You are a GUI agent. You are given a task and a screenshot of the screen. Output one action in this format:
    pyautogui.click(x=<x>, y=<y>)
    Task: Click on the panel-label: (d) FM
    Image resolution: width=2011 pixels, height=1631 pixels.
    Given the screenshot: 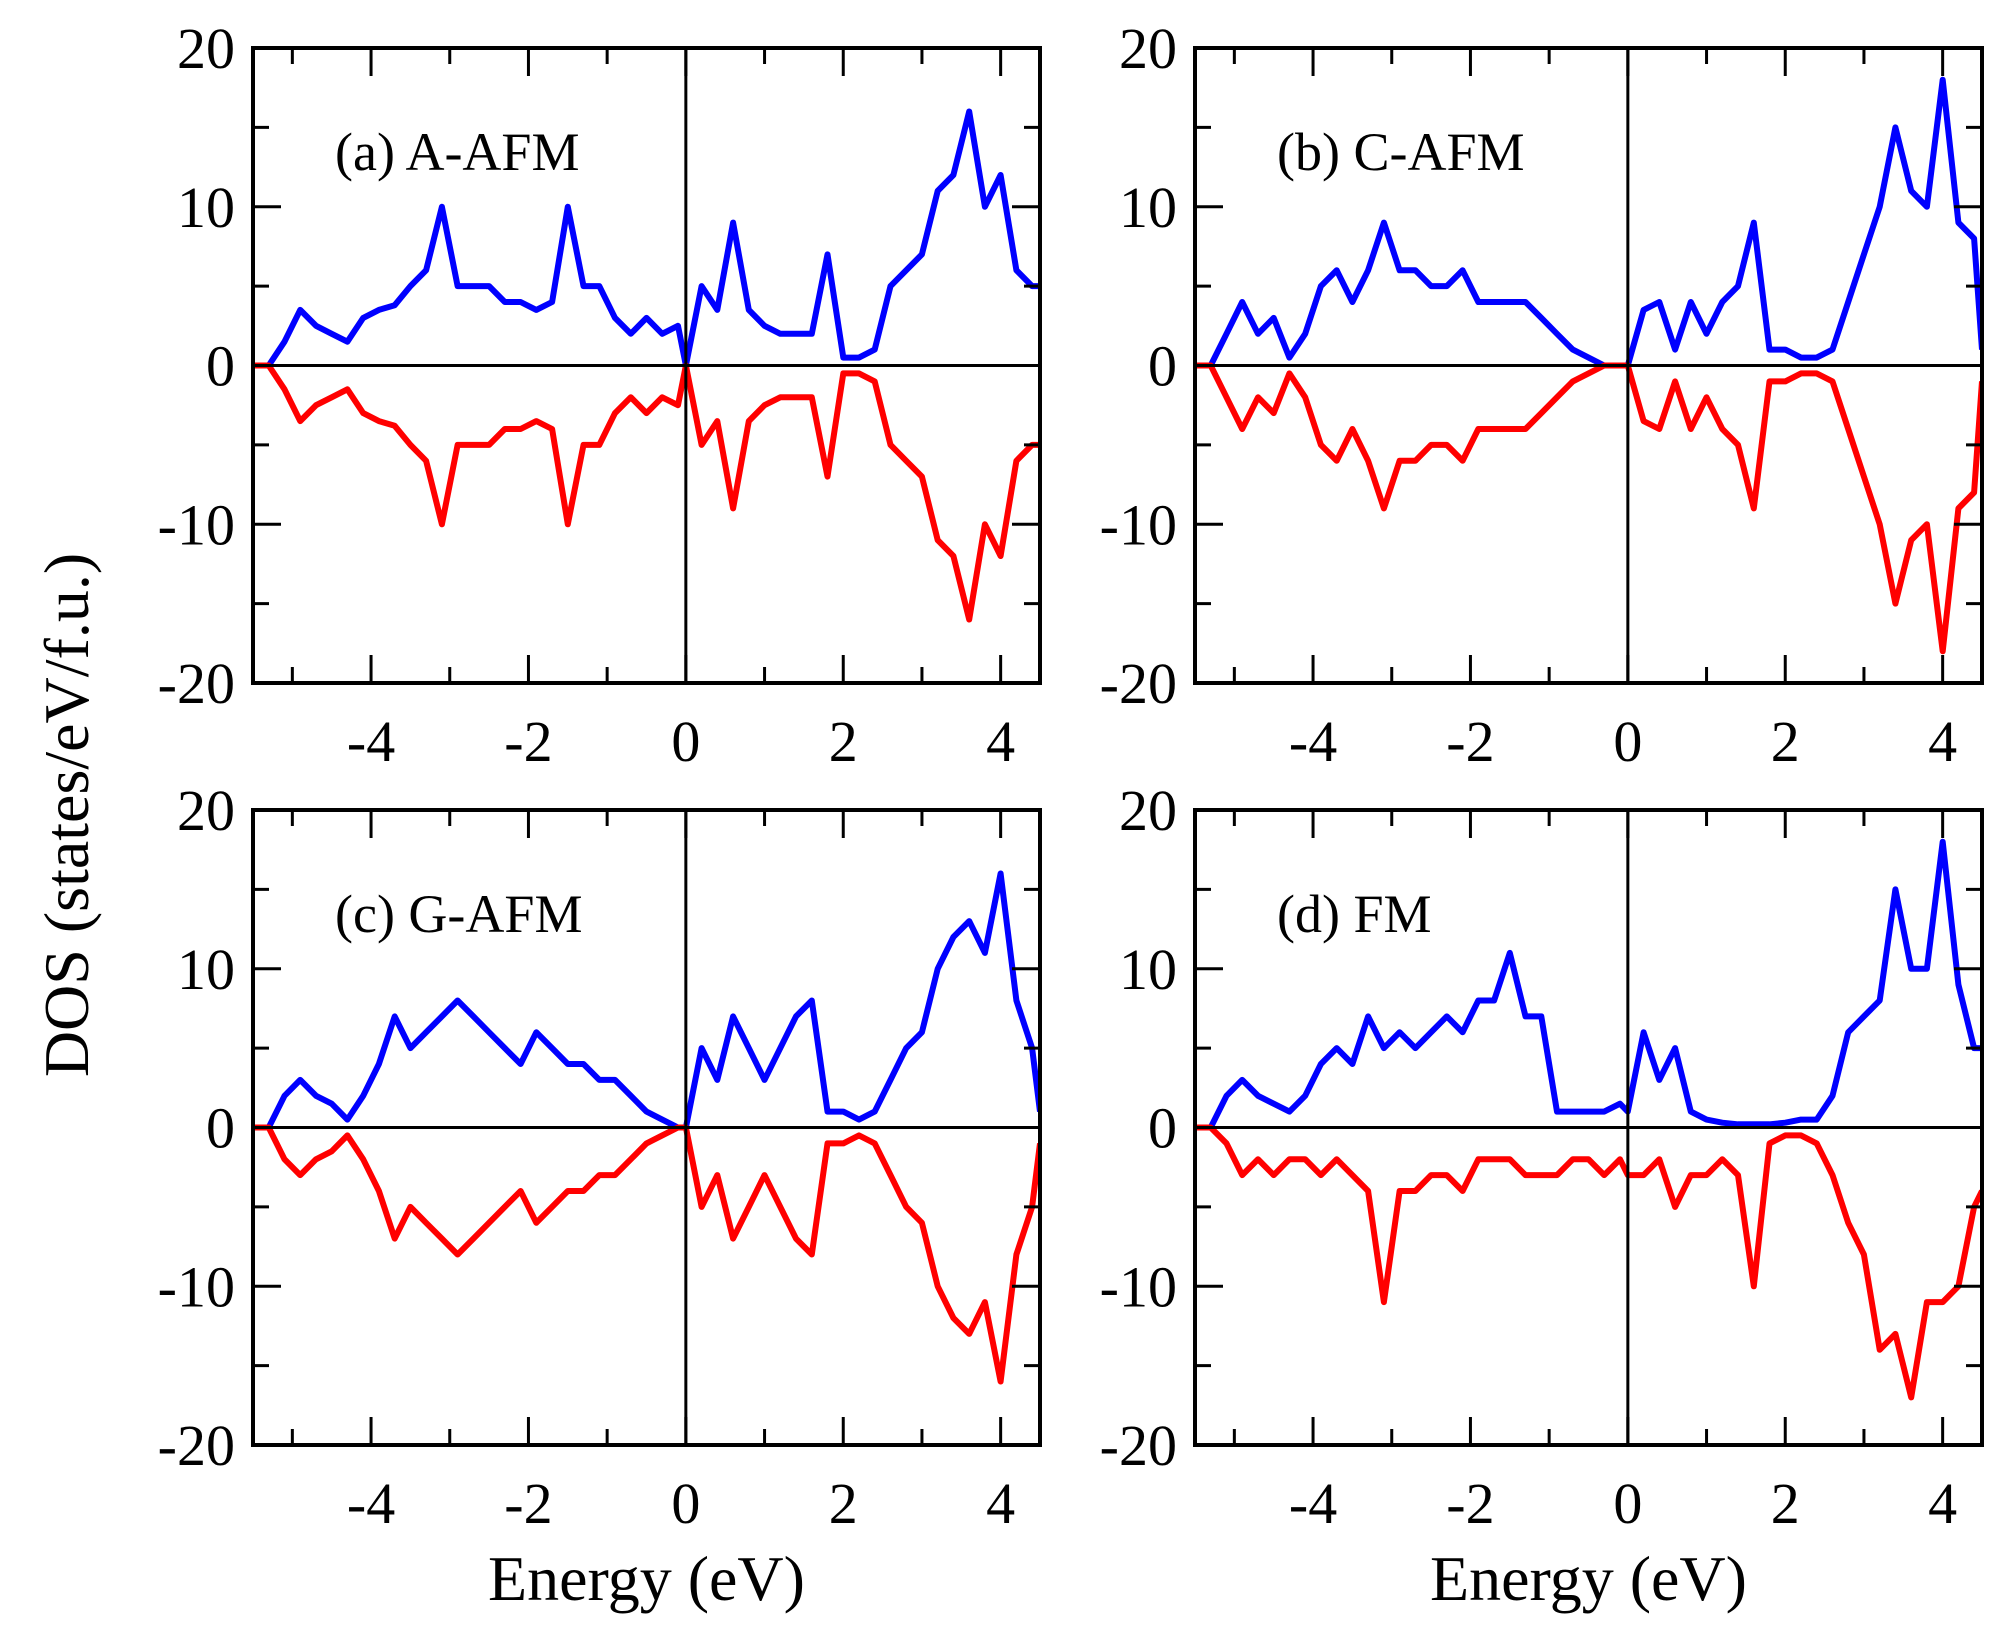 What is the action you would take?
    pyautogui.click(x=1354, y=914)
    